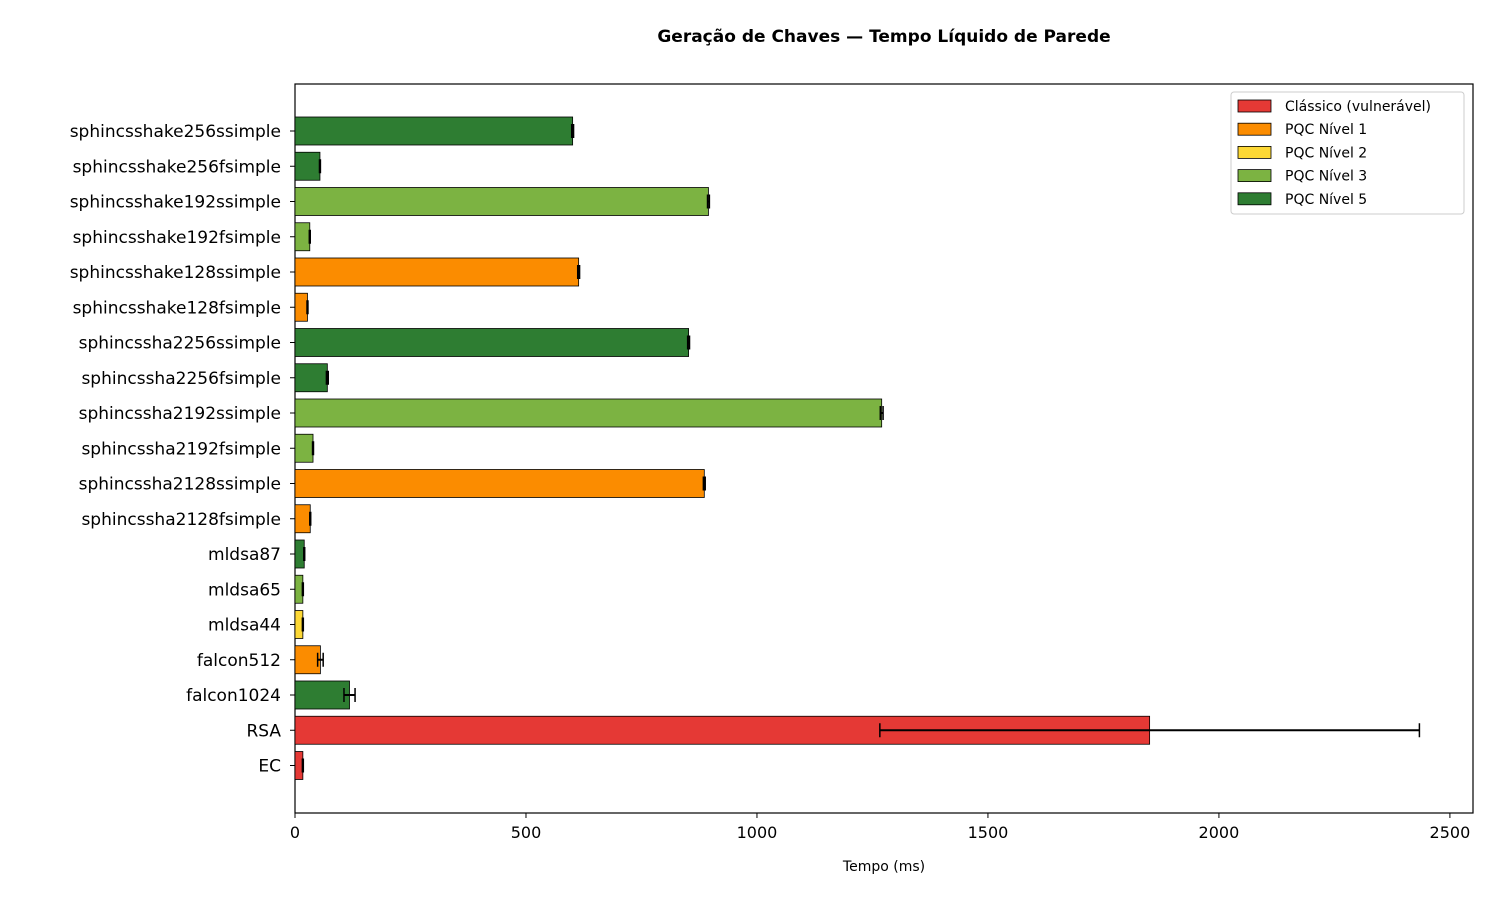 Image resolution: width=1500 pixels, height=900 pixels. What do you see at coordinates (177, 308) in the screenshot?
I see `y-tick-label-sphincsshake128fsimple: sphincsshake128fsimple` at bounding box center [177, 308].